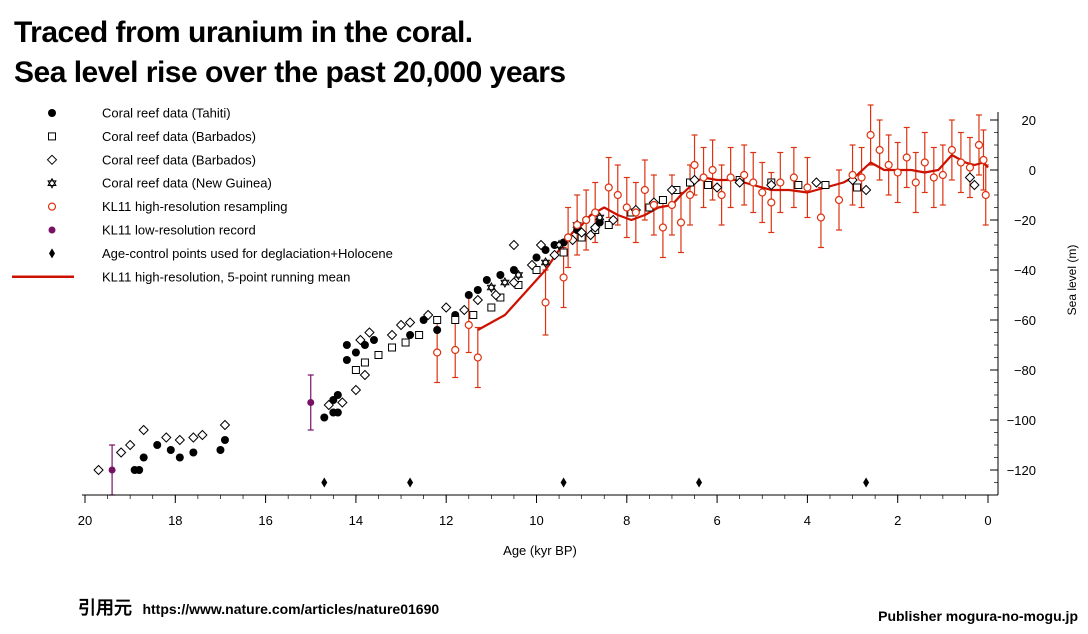 This screenshot has height=634, width=1088. I want to click on legend-item: KL11 low-resolution record, so click(152, 230).